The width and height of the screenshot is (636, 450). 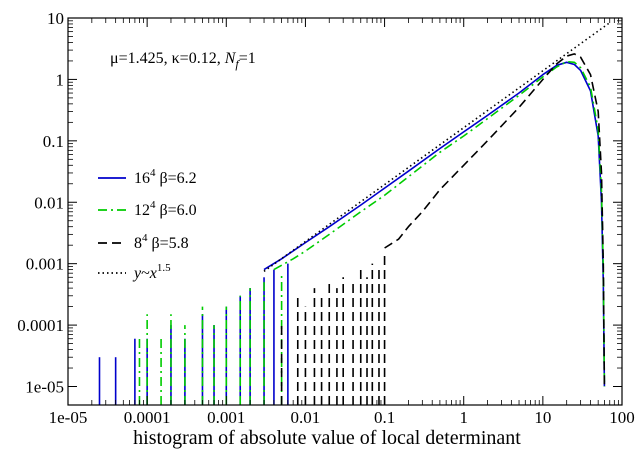 I want to click on legend-label-1-part: β=6.0, so click(x=176, y=210).